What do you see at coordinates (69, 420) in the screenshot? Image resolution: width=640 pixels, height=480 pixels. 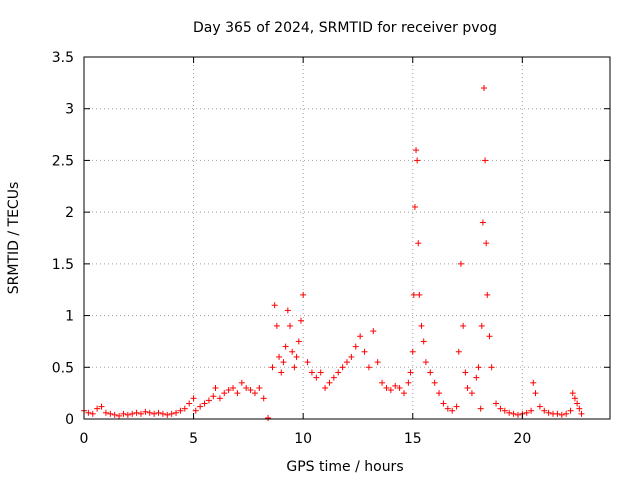 I see `y-tick-label: 0` at bounding box center [69, 420].